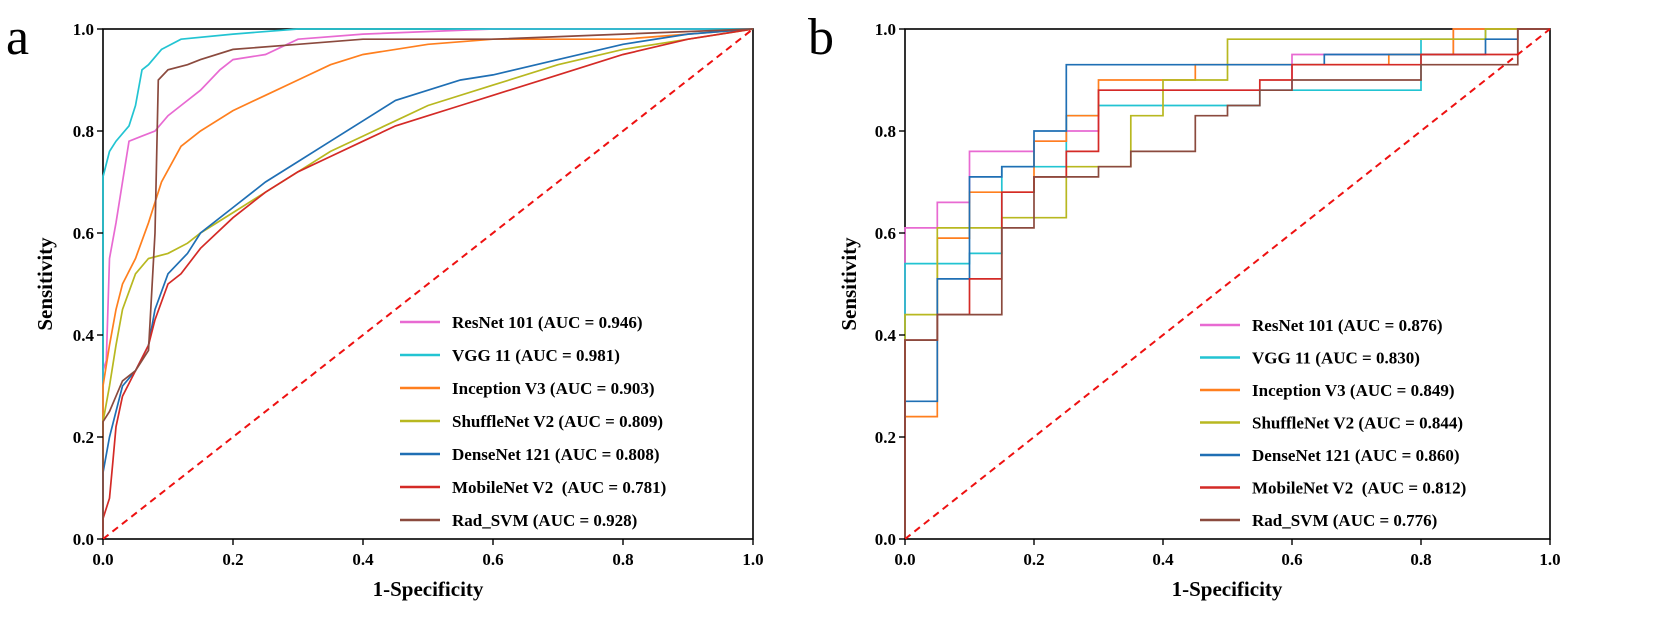 Image resolution: width=1654 pixels, height=639 pixels. What do you see at coordinates (428, 589) in the screenshot?
I see `x-axis-title-a: 1-Specificity` at bounding box center [428, 589].